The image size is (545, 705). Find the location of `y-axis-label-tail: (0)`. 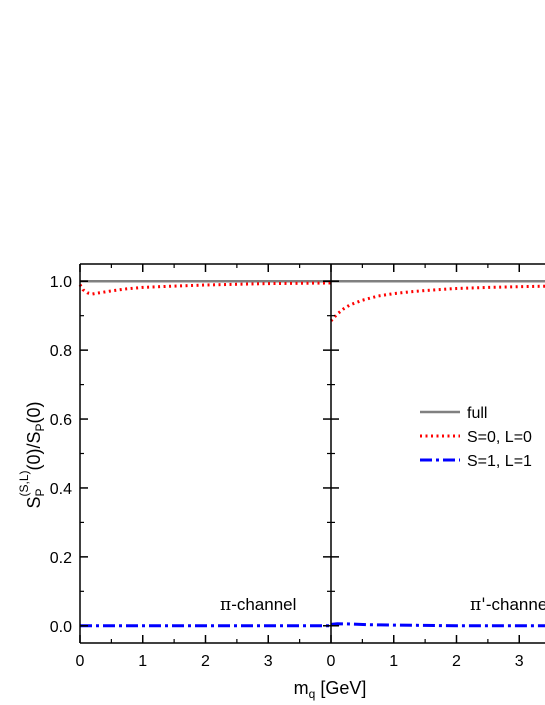

y-axis-label-tail: (0) is located at coordinates (34, 412).